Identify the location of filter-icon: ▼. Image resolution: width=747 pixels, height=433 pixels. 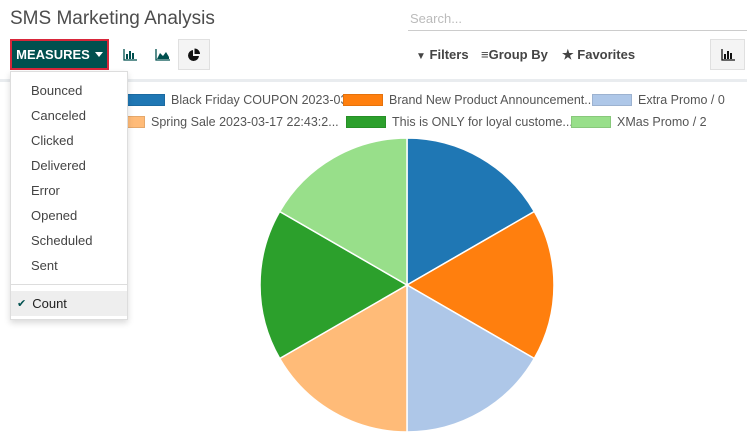
(421, 56).